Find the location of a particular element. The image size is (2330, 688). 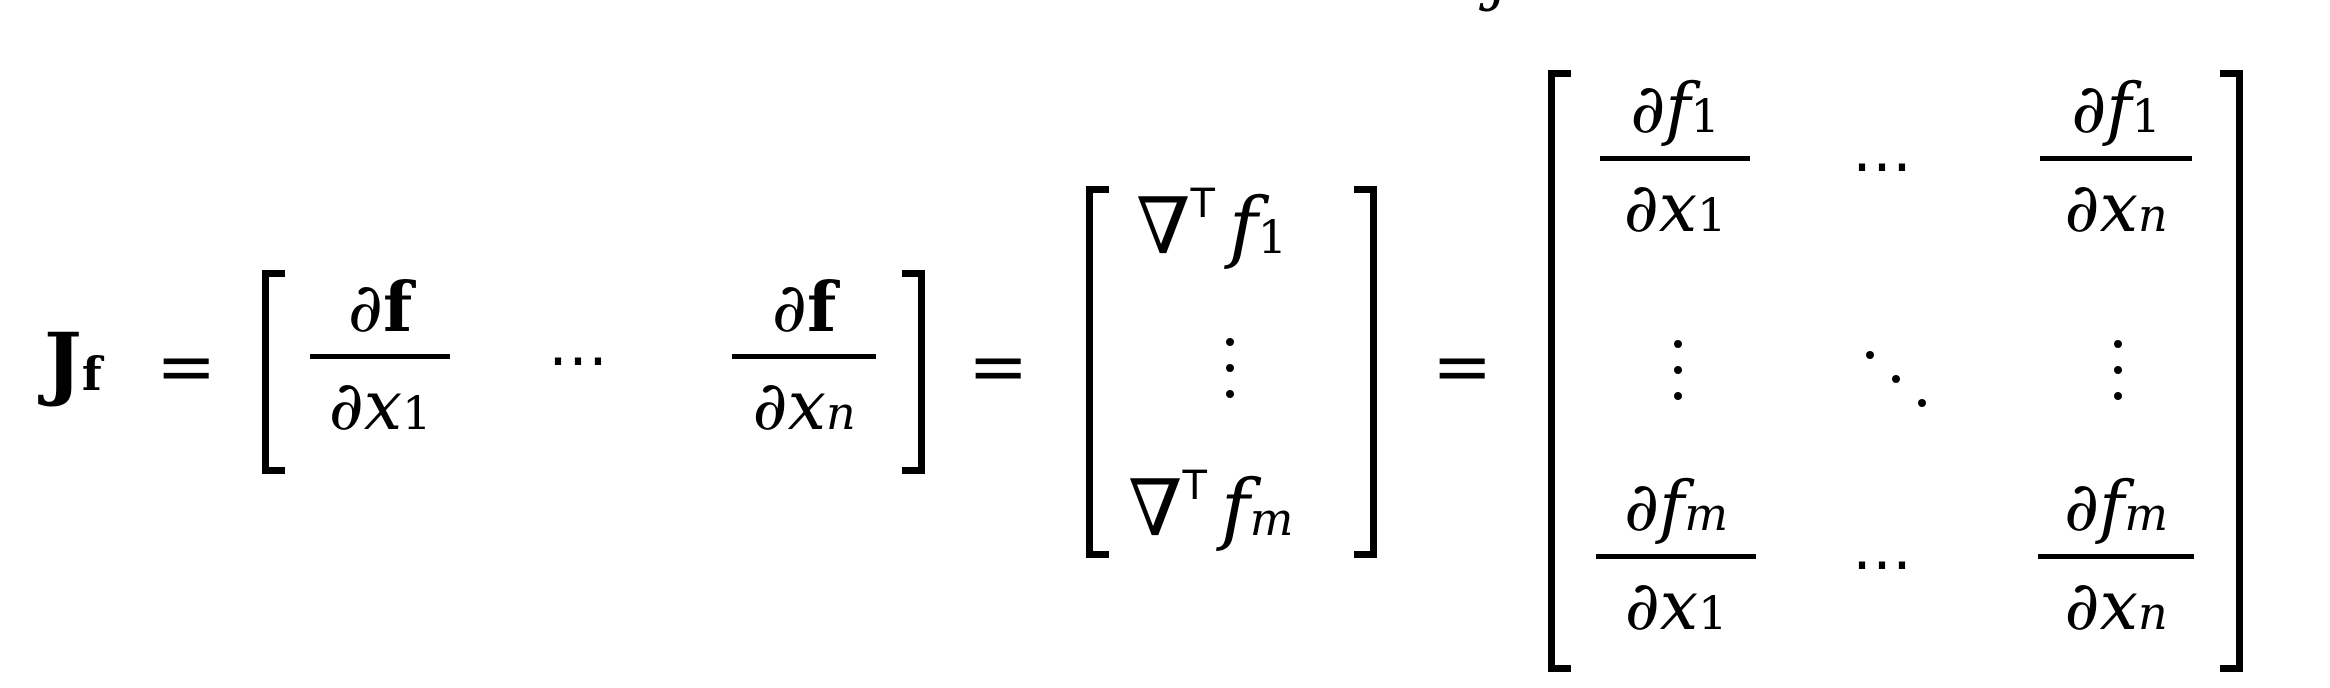

column-matrix-left-bracket is located at coordinates (1097, 372).